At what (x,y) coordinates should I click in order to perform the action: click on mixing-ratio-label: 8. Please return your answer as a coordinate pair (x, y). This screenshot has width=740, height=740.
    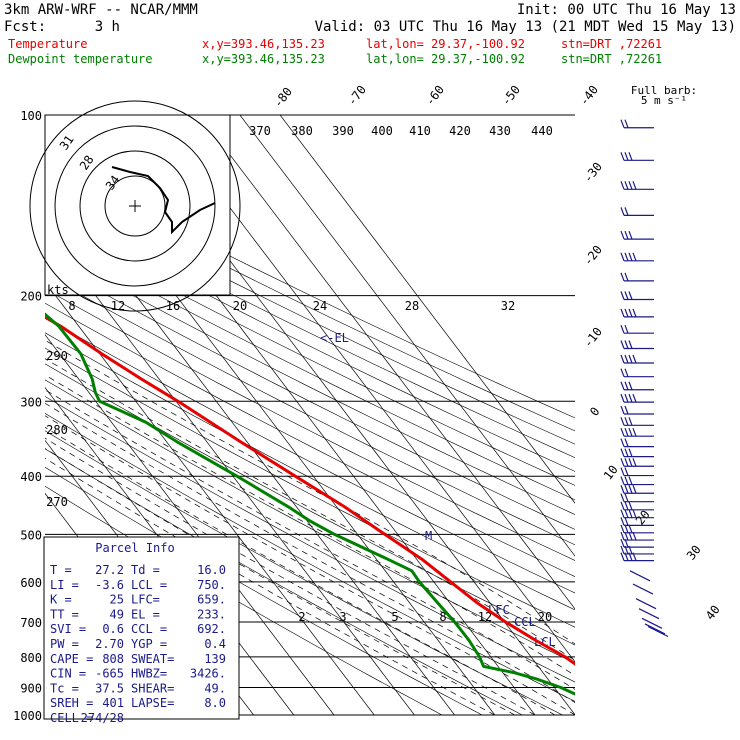
    Looking at the image, I should click on (442, 617).